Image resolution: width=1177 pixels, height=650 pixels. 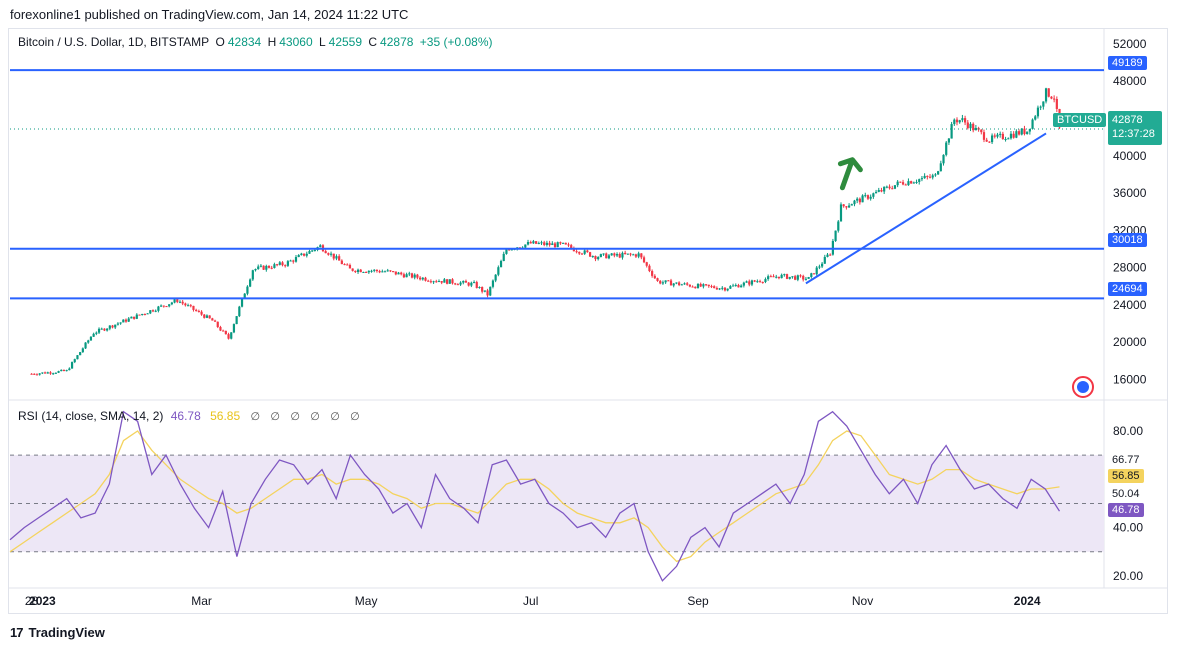 I want to click on resistance-price-tag: 49189, so click(x=1127, y=63).